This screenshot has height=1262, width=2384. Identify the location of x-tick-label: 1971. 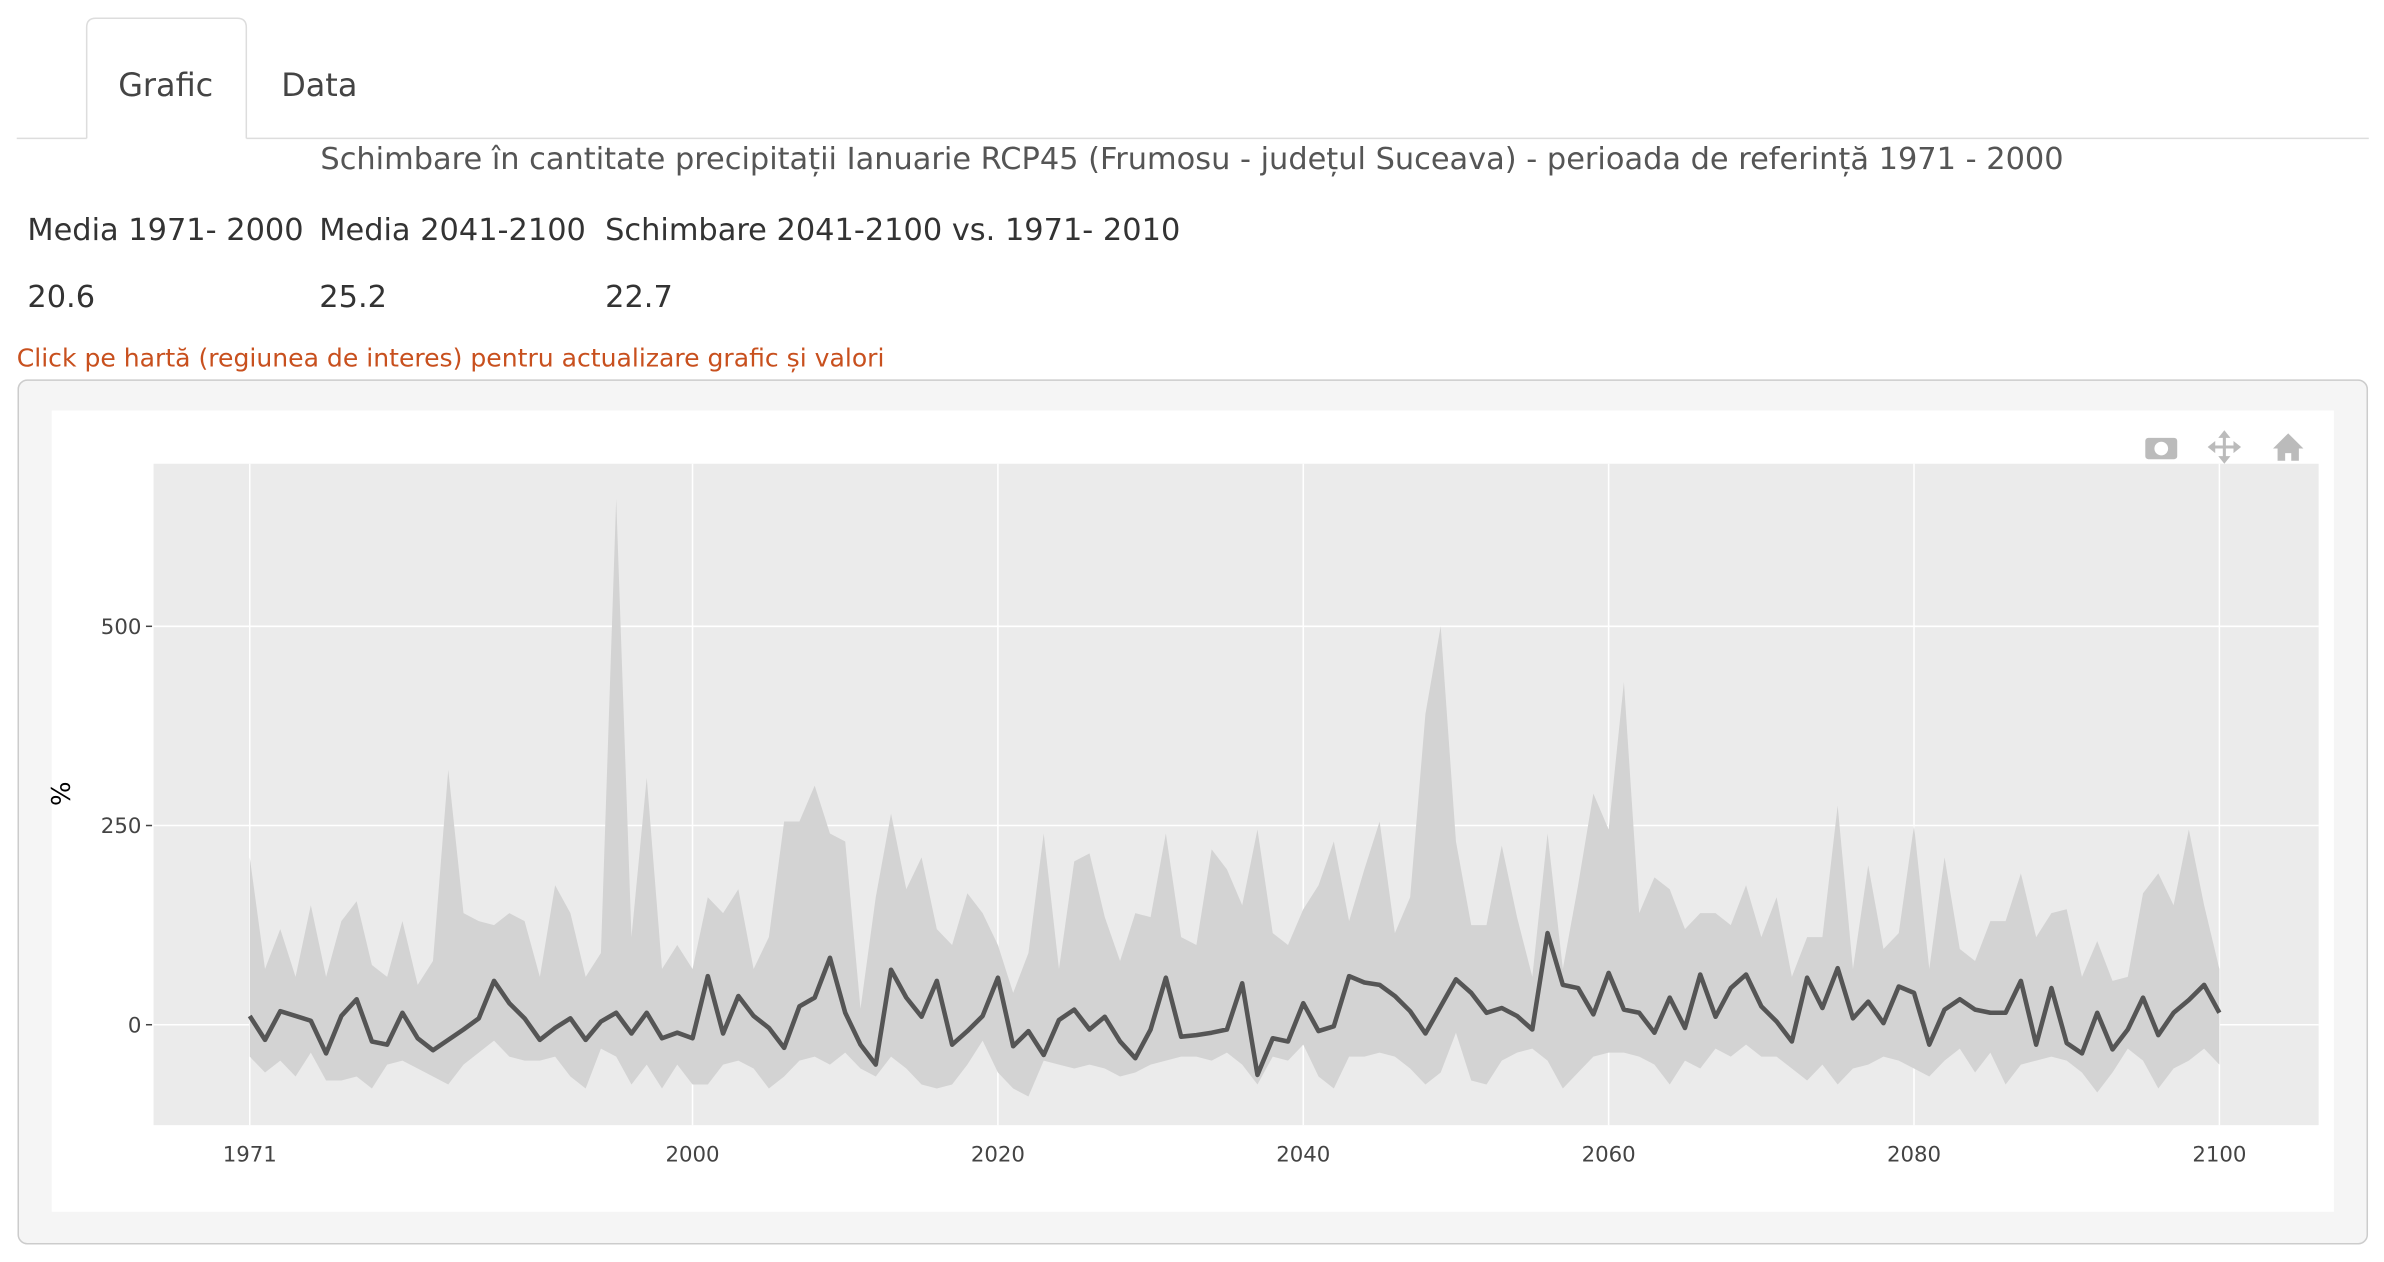
(250, 1155).